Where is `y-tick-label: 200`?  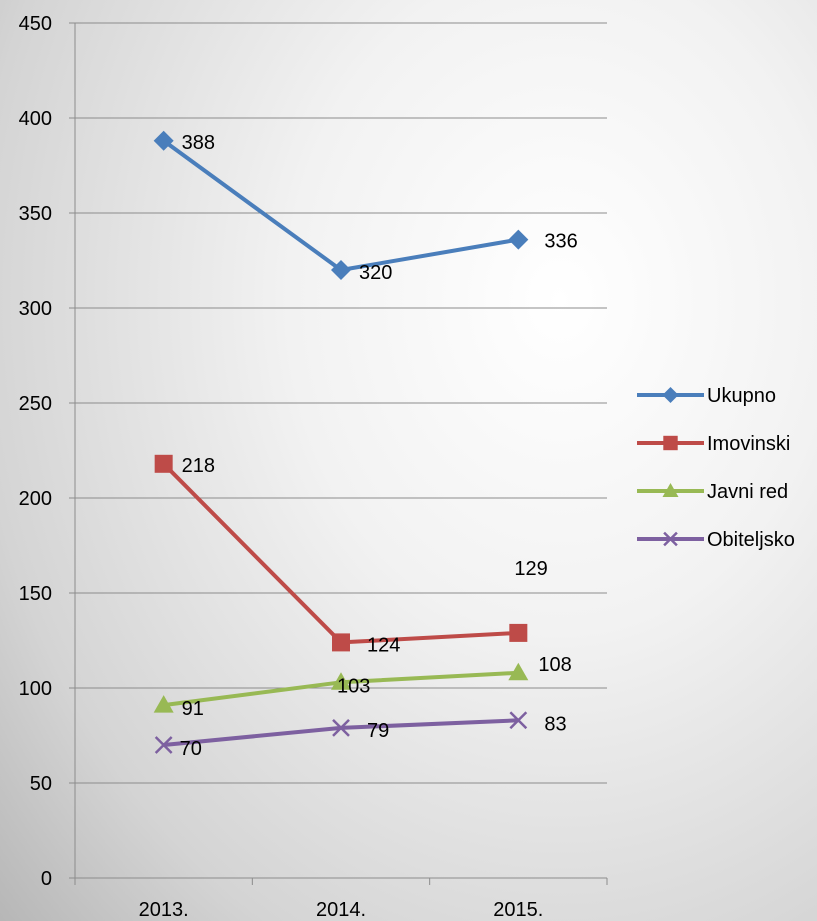 y-tick-label: 200 is located at coordinates (35, 499).